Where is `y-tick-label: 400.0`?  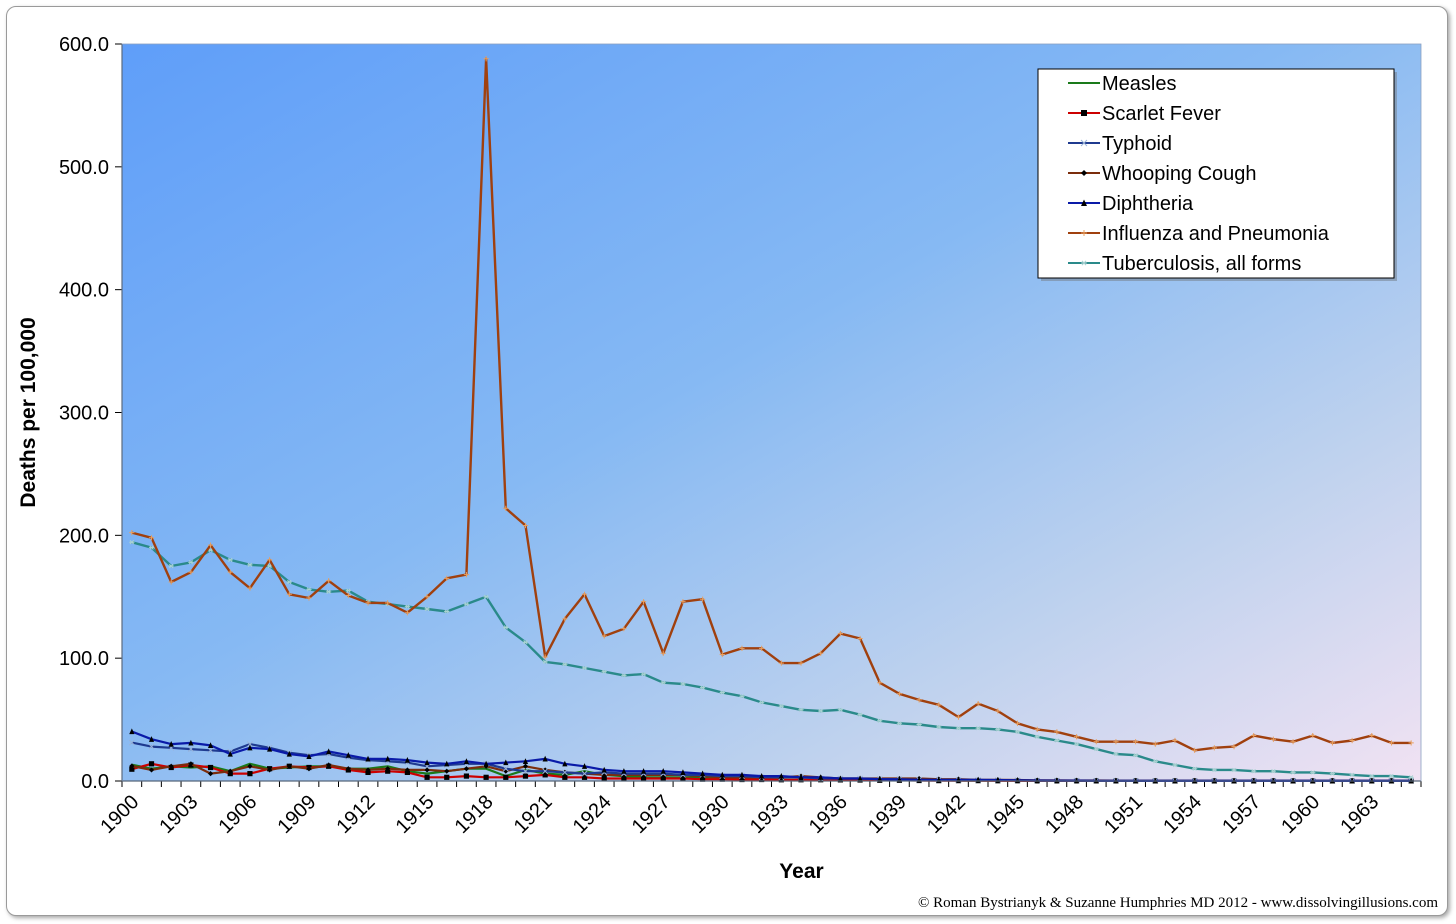
y-tick-label: 400.0 is located at coordinates (84, 291).